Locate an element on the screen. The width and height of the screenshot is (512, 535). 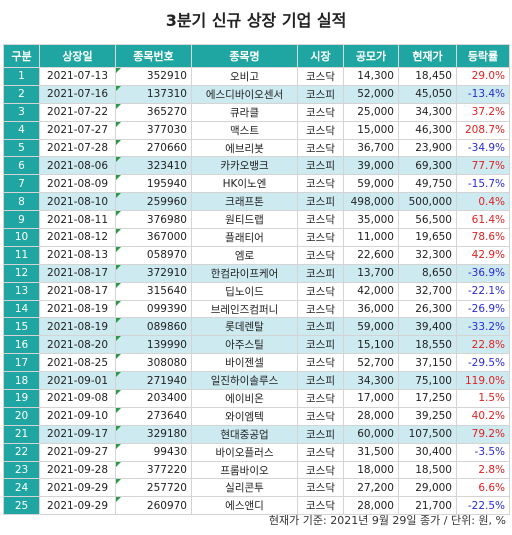
stock-code-text: 259960 is located at coordinates (166, 201).